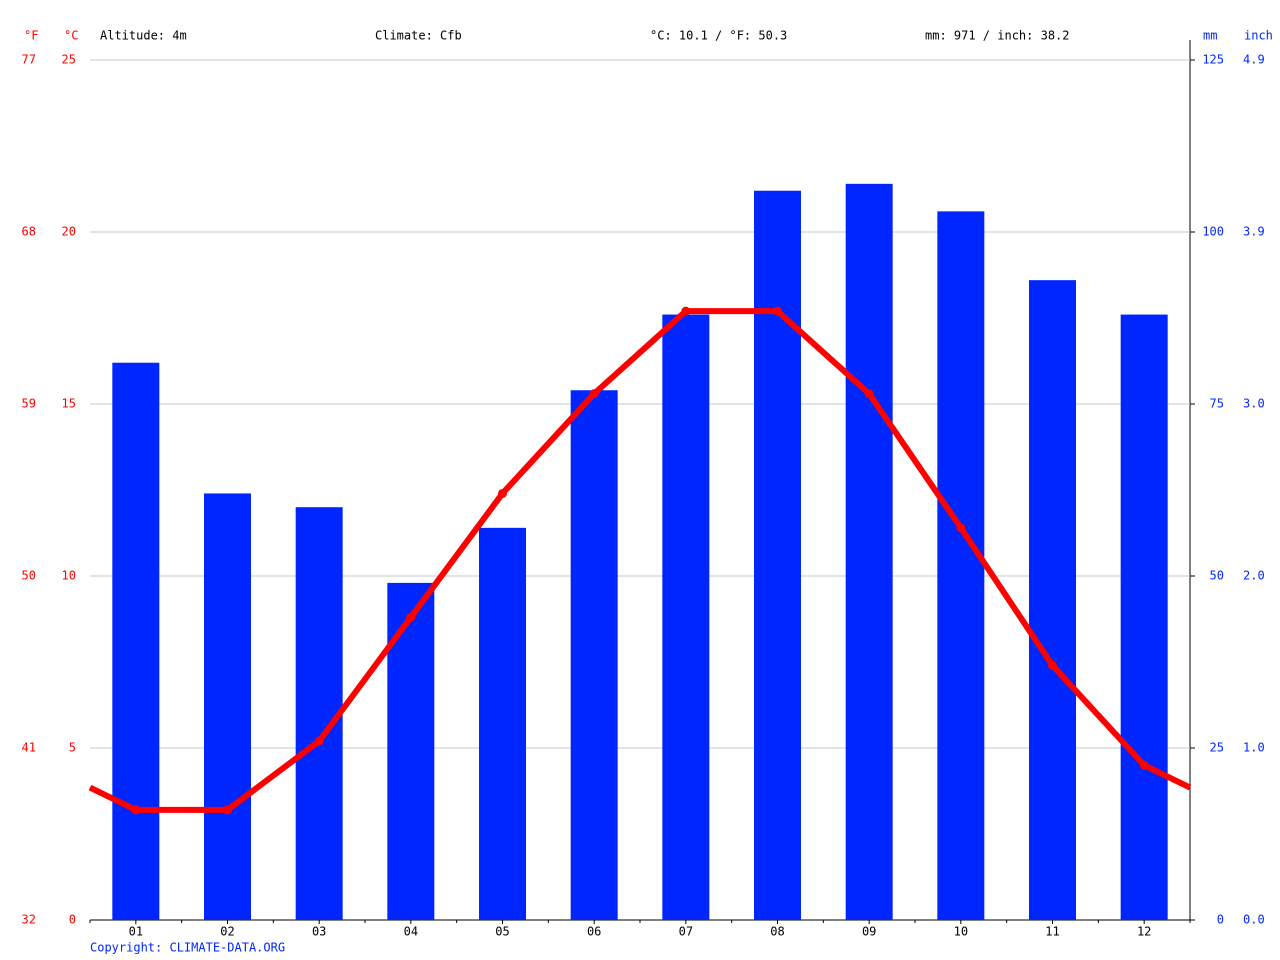  Describe the element at coordinates (718, 36) in the screenshot. I see `temperature-summary: °C: 10.1 / °F: 50.3` at that location.